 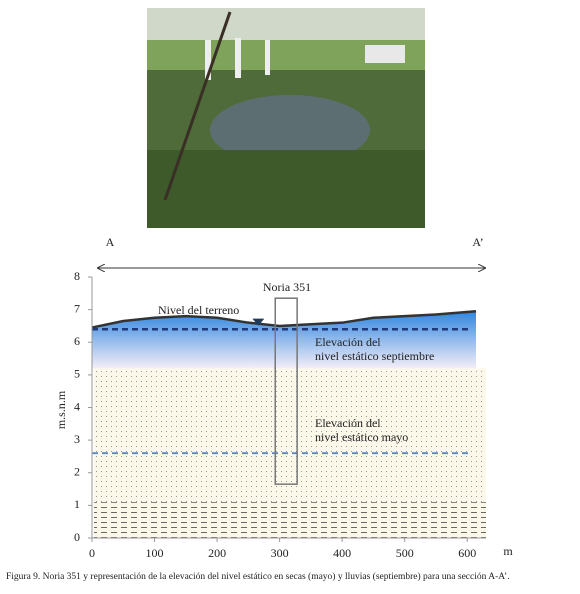 I want to click on y-tick-label: 8, so click(x=77, y=276).